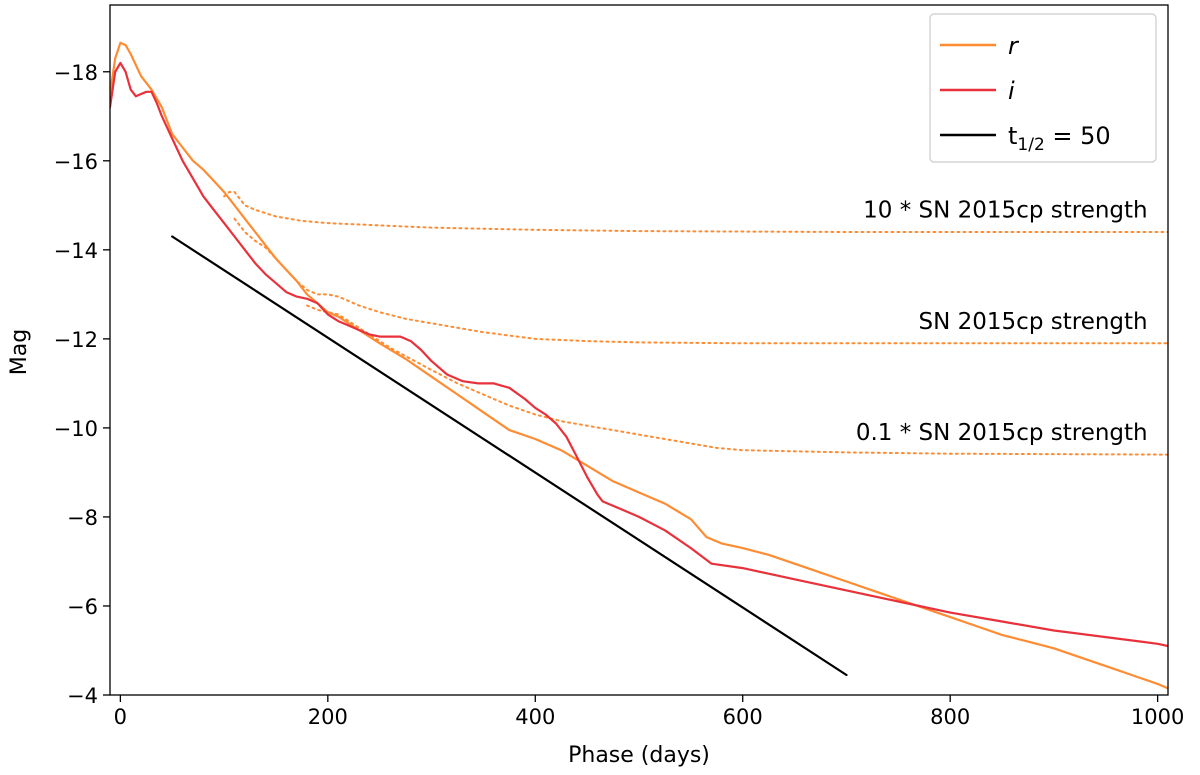  I want to click on x-tick-label: 600, so click(743, 717).